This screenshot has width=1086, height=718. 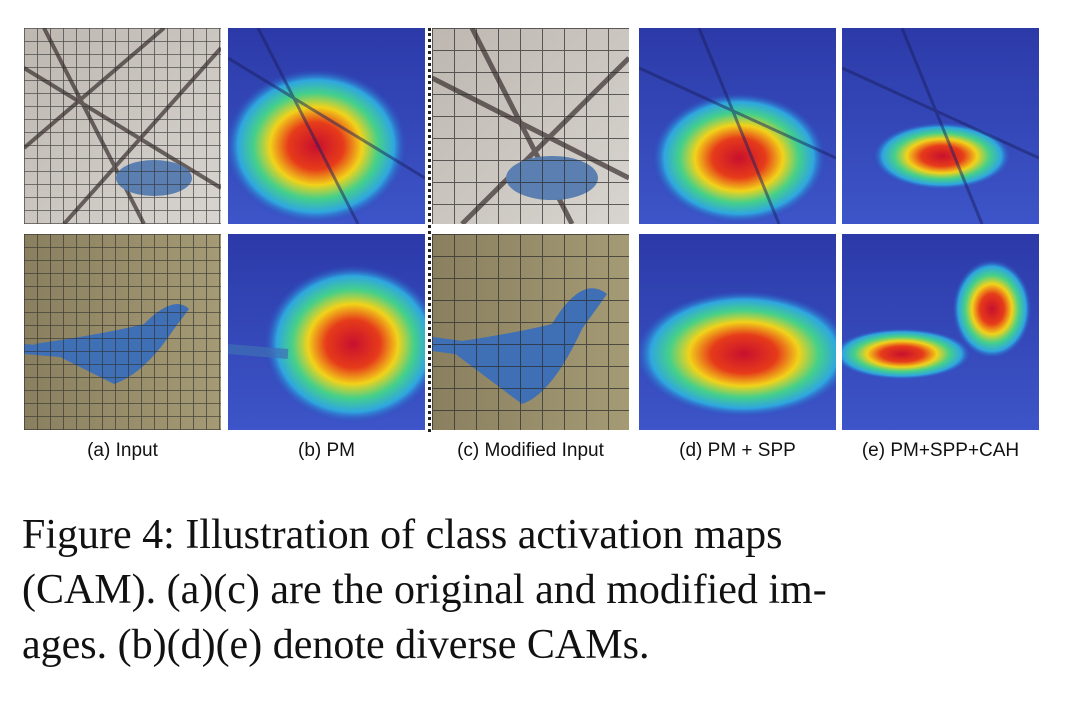 What do you see at coordinates (326, 126) in the screenshot?
I see `panel-b-top-cam` at bounding box center [326, 126].